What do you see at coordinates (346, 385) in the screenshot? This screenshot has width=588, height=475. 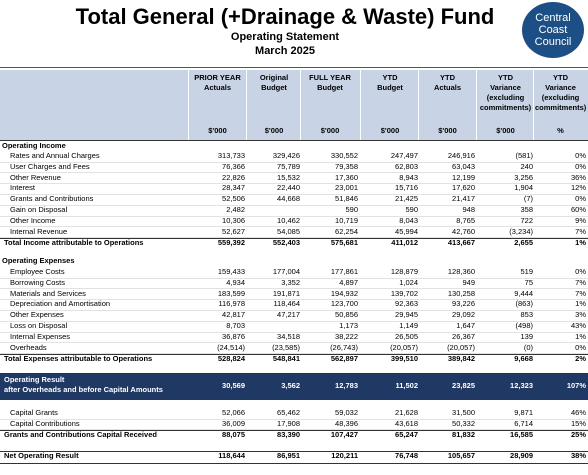 I see `cell-value: 12,783` at bounding box center [346, 385].